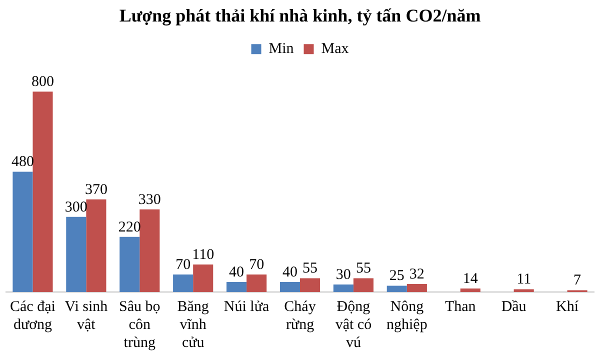 The width and height of the screenshot is (600, 360). Describe the element at coordinates (524, 280) in the screenshot. I see `data-label: 11` at that location.